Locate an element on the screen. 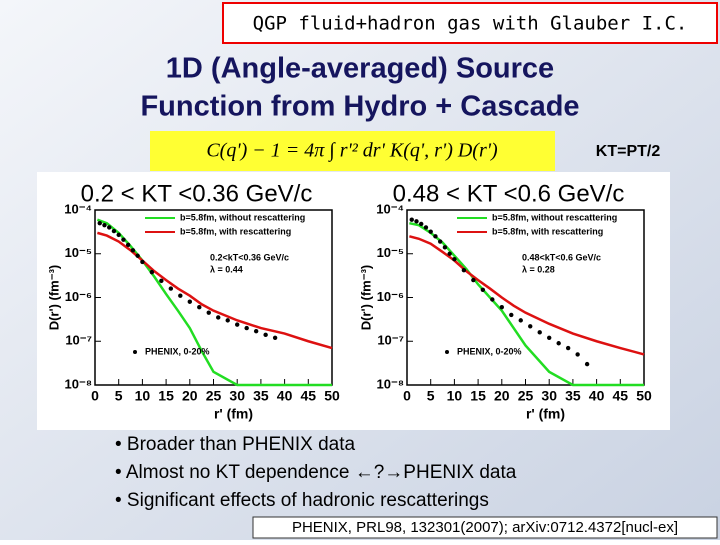 The width and height of the screenshot is (720, 545). x-tick-label: 15 is located at coordinates (166, 396).